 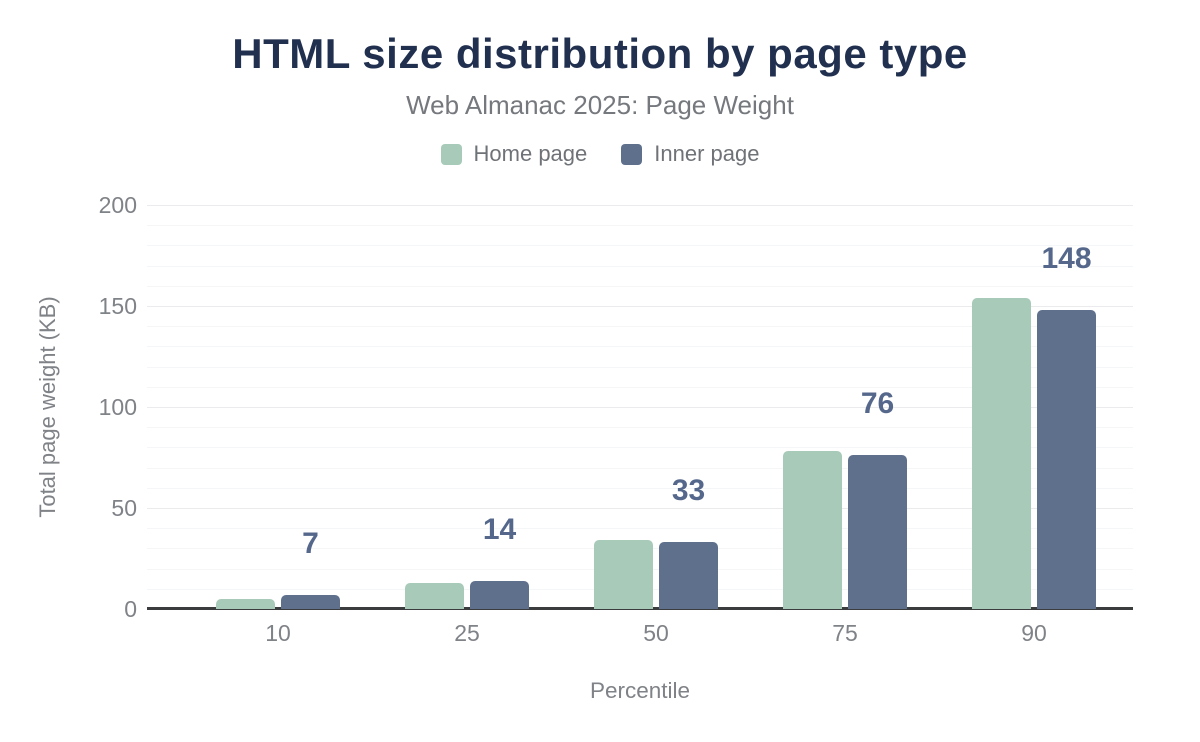 What do you see at coordinates (688, 575) in the screenshot?
I see `bar-inner-page-p50` at bounding box center [688, 575].